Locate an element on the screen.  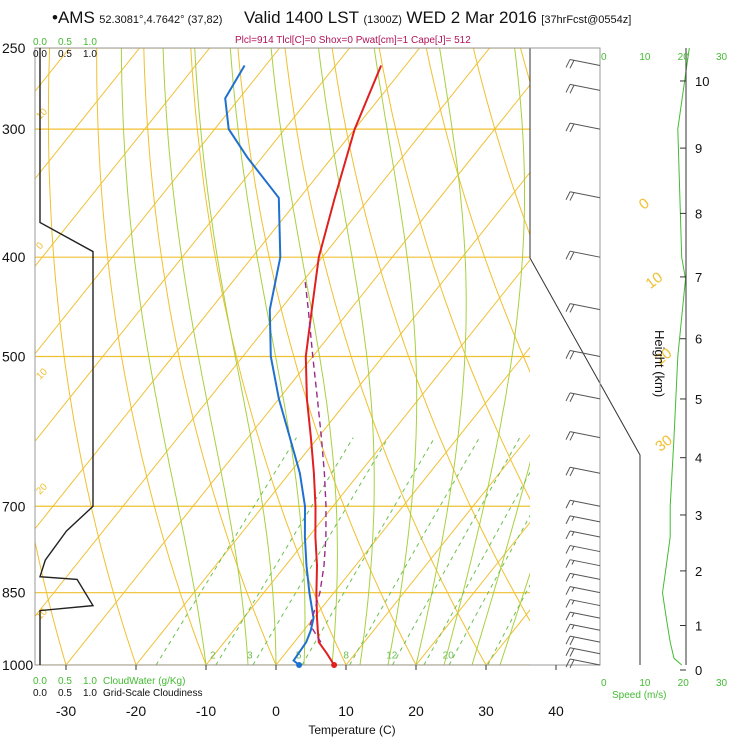
cloudiness-top-tick: 0.5 is located at coordinates (65, 54).